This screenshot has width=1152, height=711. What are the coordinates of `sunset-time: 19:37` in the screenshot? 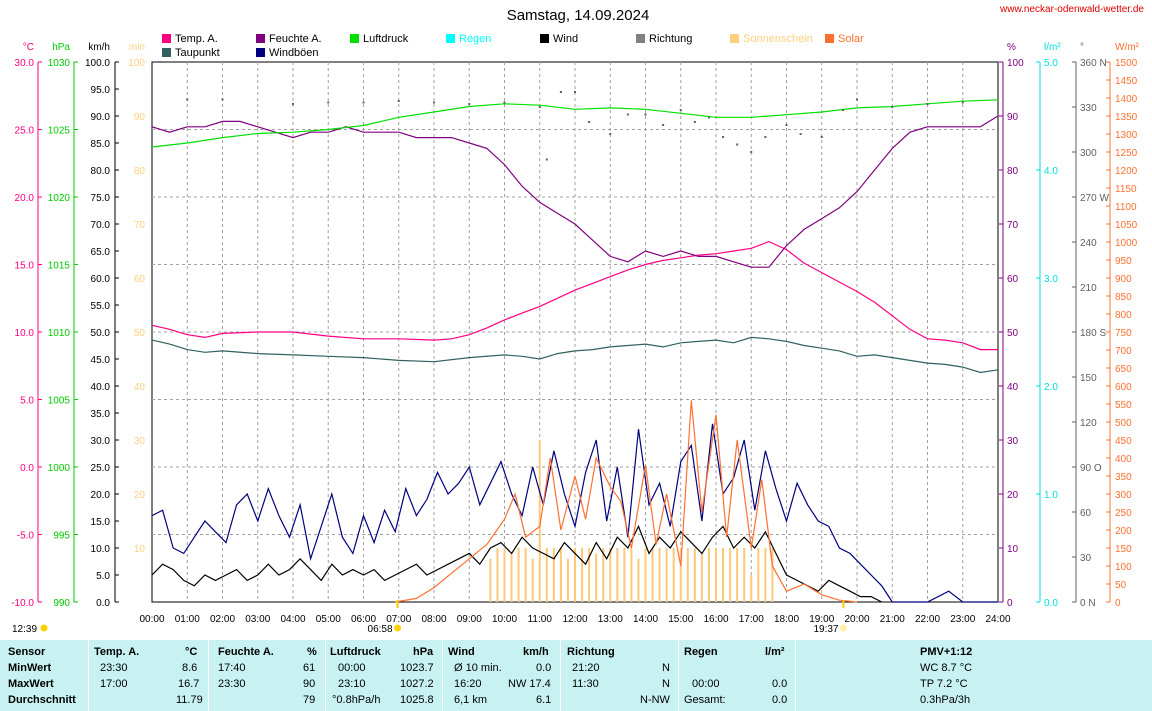 It's located at (825, 629).